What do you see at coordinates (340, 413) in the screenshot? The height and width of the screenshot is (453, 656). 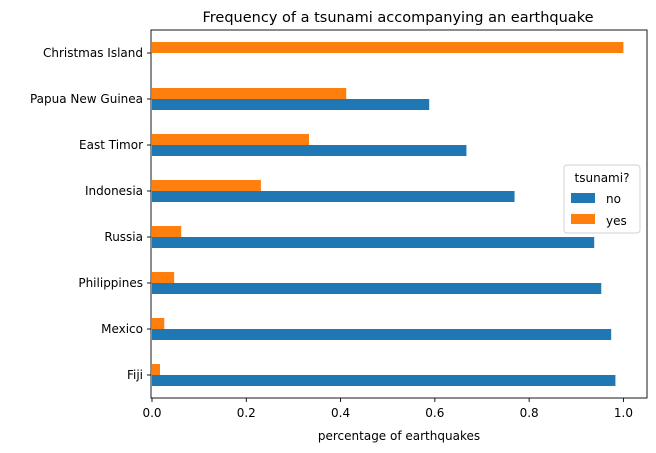 I see `x-tick-label: 0.4` at bounding box center [340, 413].